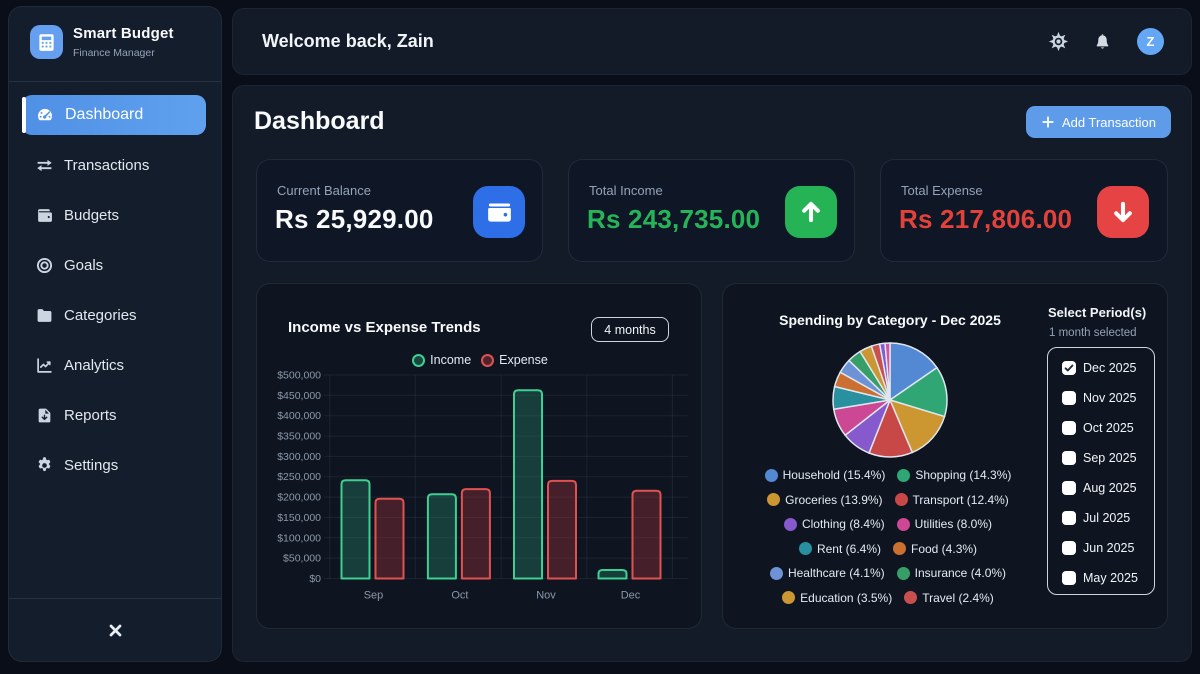 This screenshot has width=1200, height=674. I want to click on svg-text: $300,000, so click(299, 457).